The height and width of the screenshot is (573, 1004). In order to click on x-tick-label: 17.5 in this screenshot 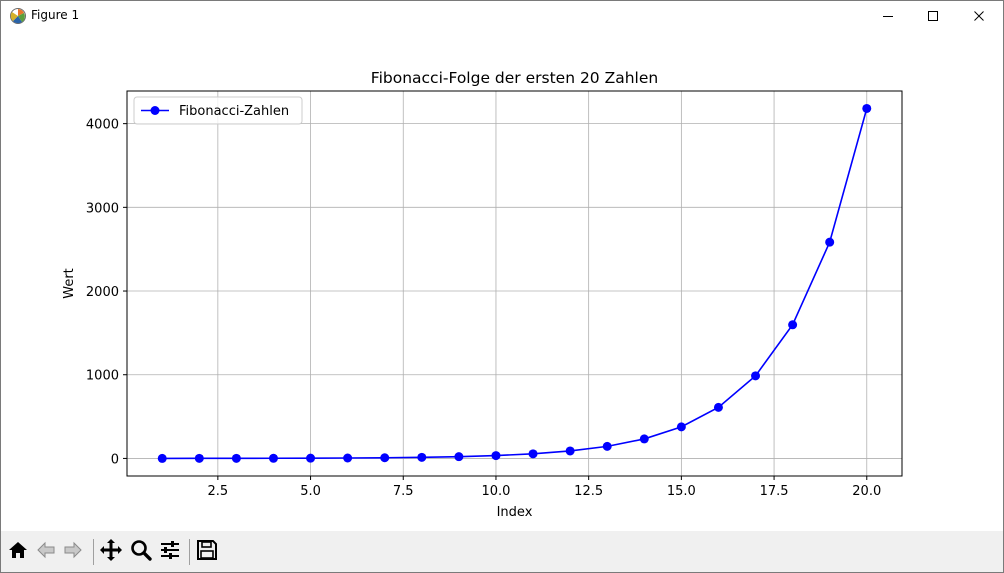, I will do `click(774, 491)`.